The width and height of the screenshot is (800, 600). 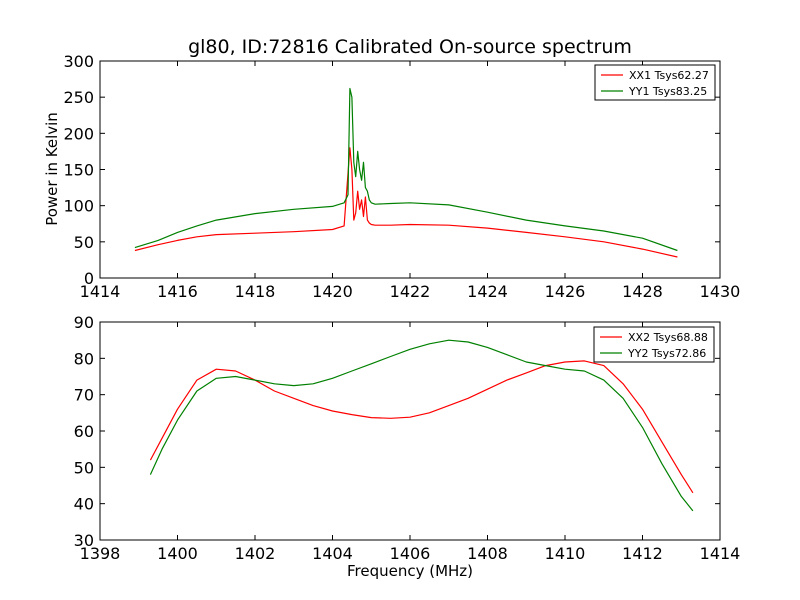 I want to click on bottom-x-tick-label: 1398, so click(x=100, y=553).